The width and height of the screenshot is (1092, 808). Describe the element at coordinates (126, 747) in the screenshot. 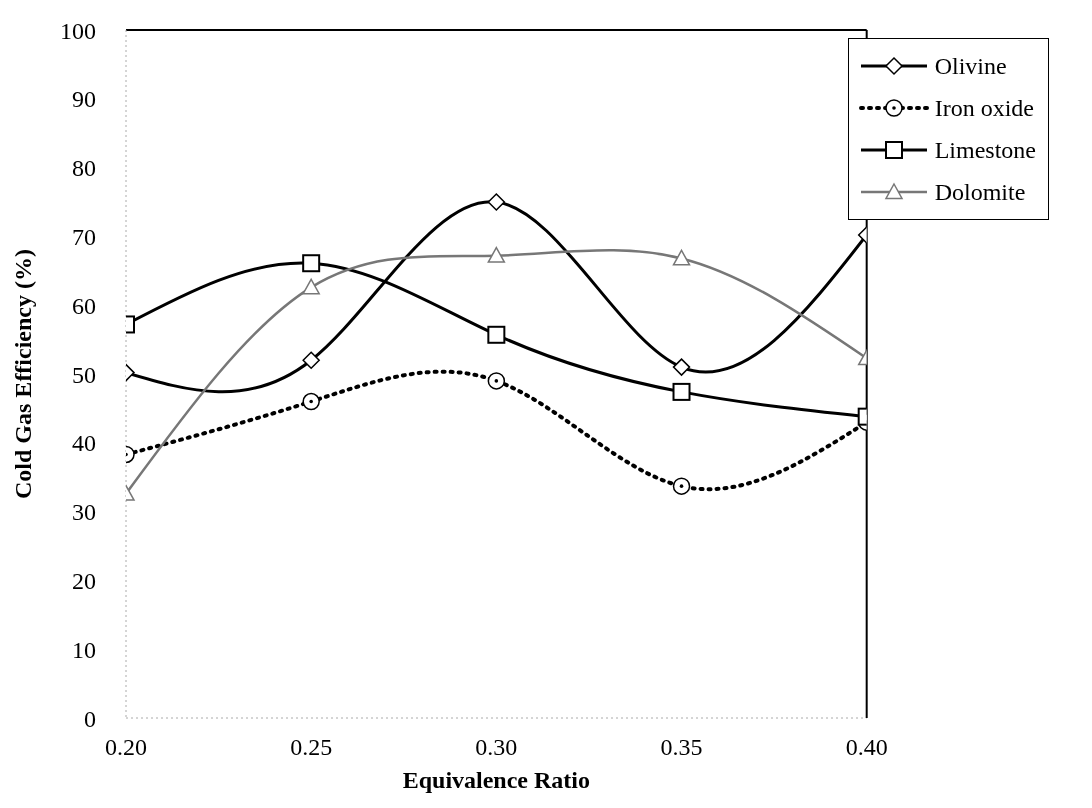

I see `x-tick-label: 0.20` at that location.